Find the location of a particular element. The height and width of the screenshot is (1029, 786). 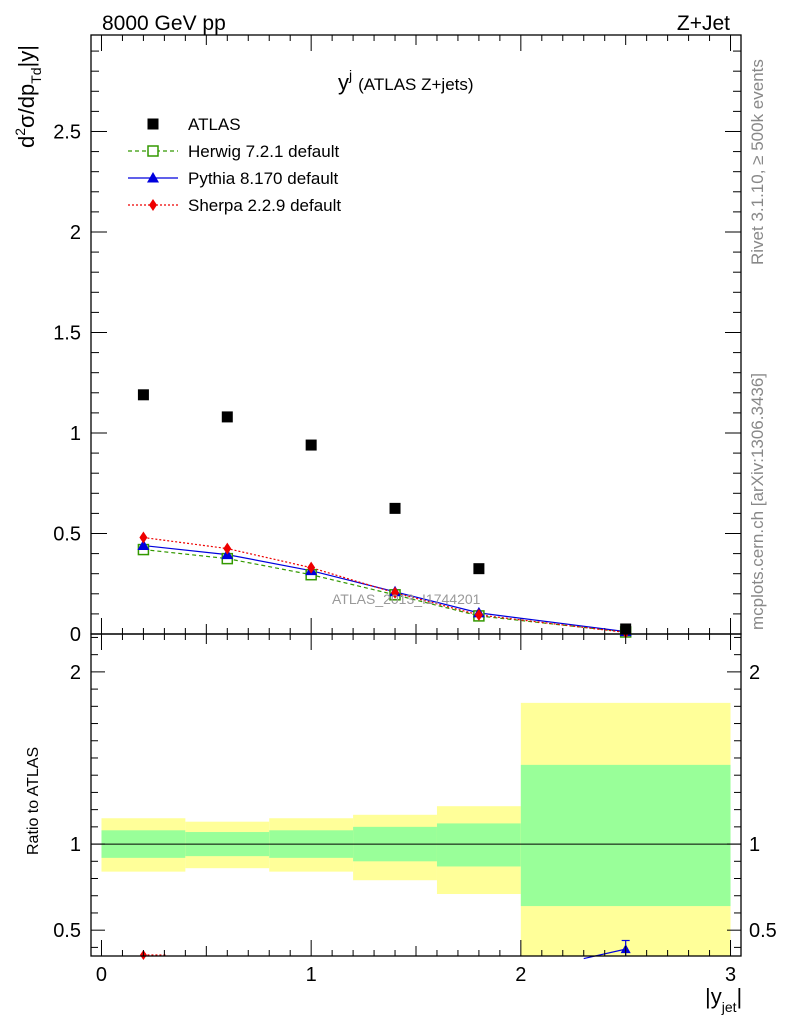

legend-label-herwig: Herwig 7.2.1 default is located at coordinates (263, 151).